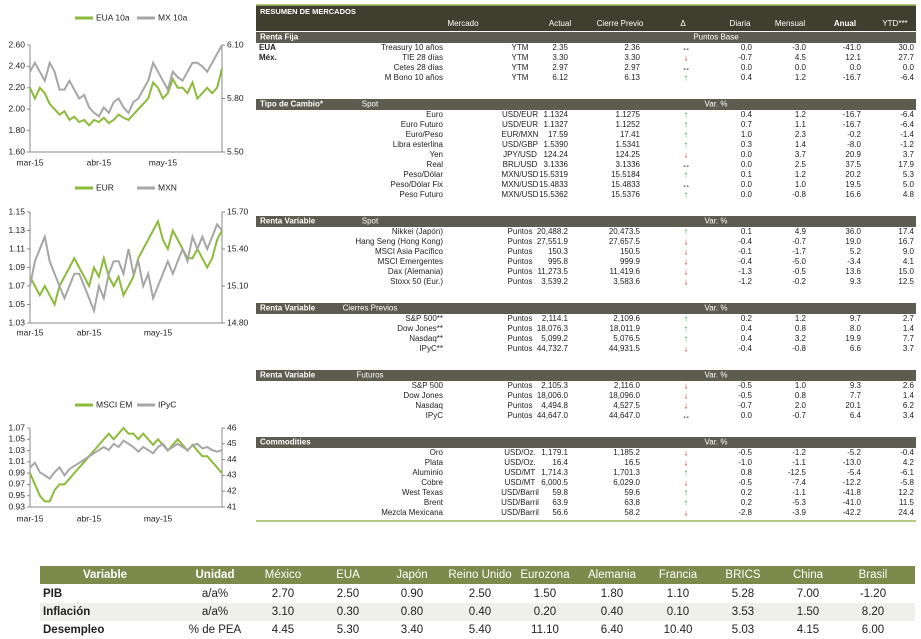 This screenshot has width=921, height=639. Describe the element at coordinates (560, 23) in the screenshot. I see `column-header: Actual` at that location.